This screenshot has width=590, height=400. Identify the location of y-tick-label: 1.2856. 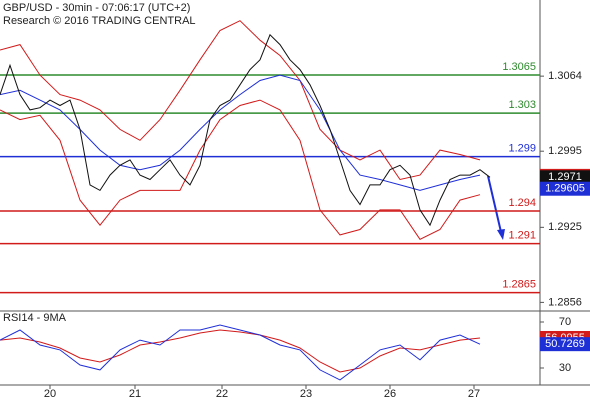
(565, 302).